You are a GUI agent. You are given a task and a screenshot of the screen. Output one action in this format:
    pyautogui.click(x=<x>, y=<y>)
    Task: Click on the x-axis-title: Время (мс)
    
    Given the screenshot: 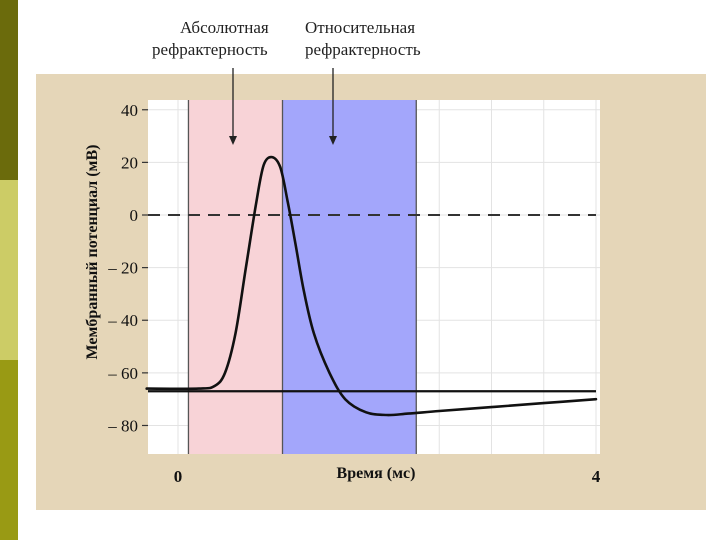 What is the action you would take?
    pyautogui.click(x=376, y=473)
    